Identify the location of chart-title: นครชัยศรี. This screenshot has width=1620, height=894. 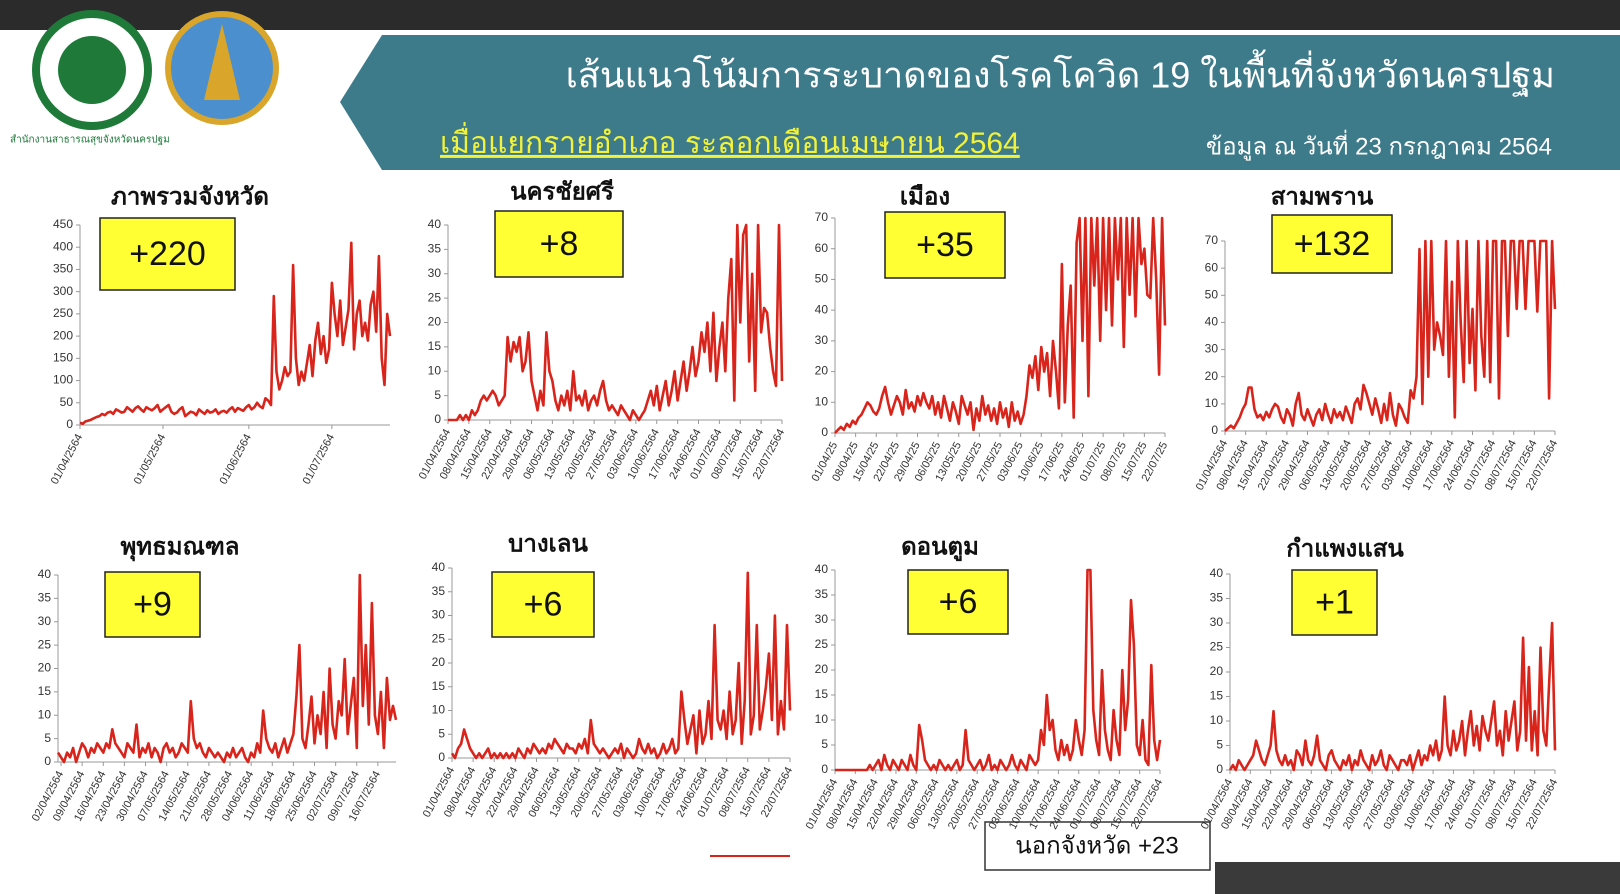
(562, 191).